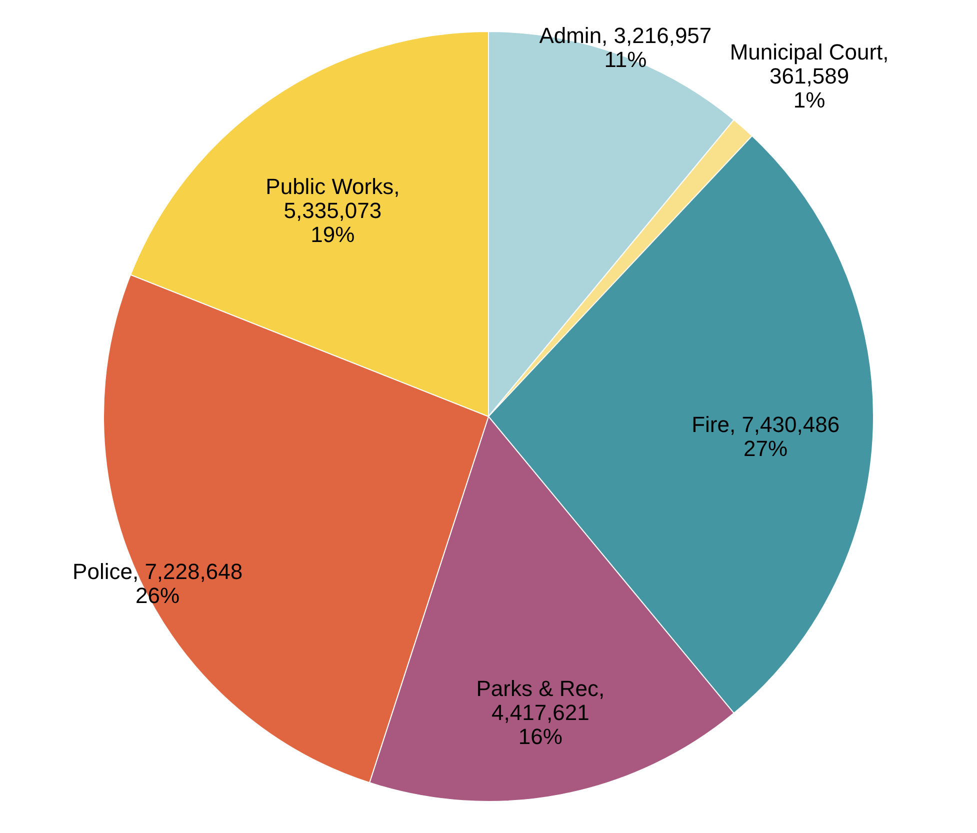 This screenshot has height=833, width=977. What do you see at coordinates (540, 700) in the screenshot?
I see `slice-label: Parks & Rec, 4,417,621` at bounding box center [540, 700].